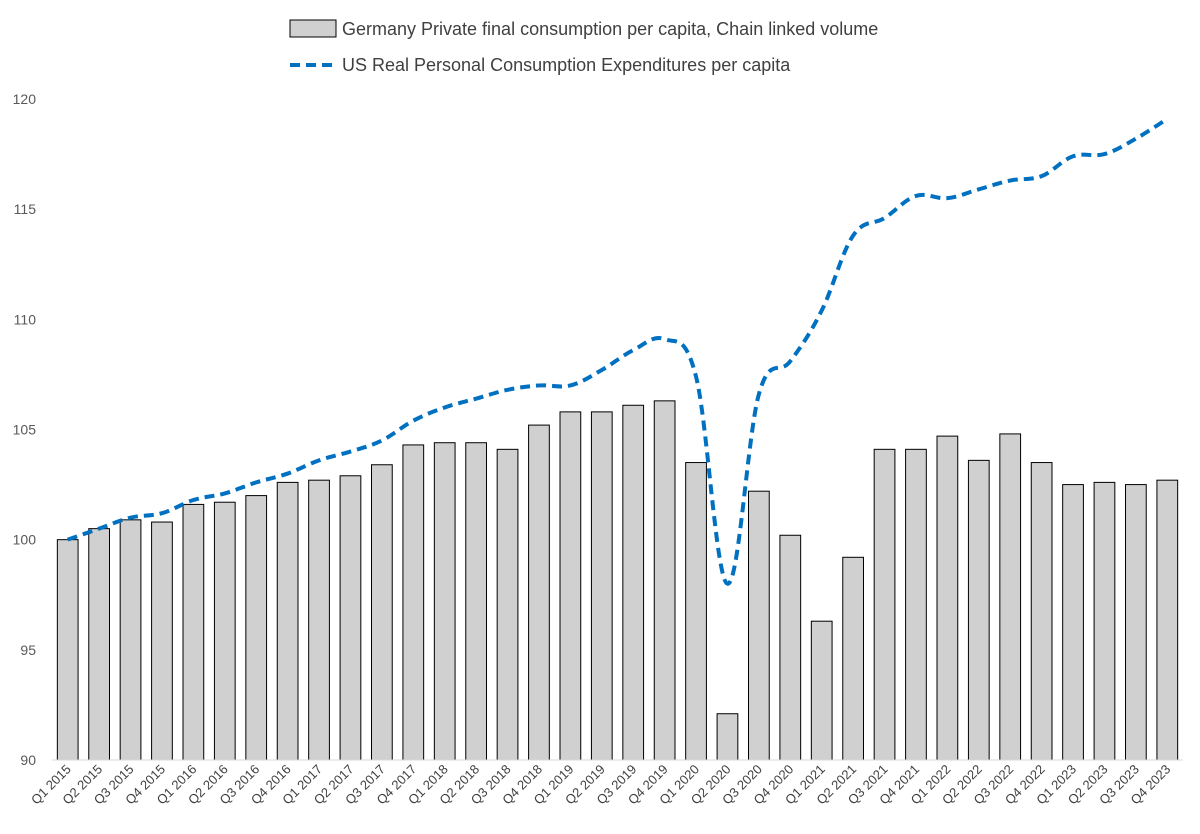 This screenshot has height=834, width=1200. I want to click on y-tick-label: 100, so click(25, 540).